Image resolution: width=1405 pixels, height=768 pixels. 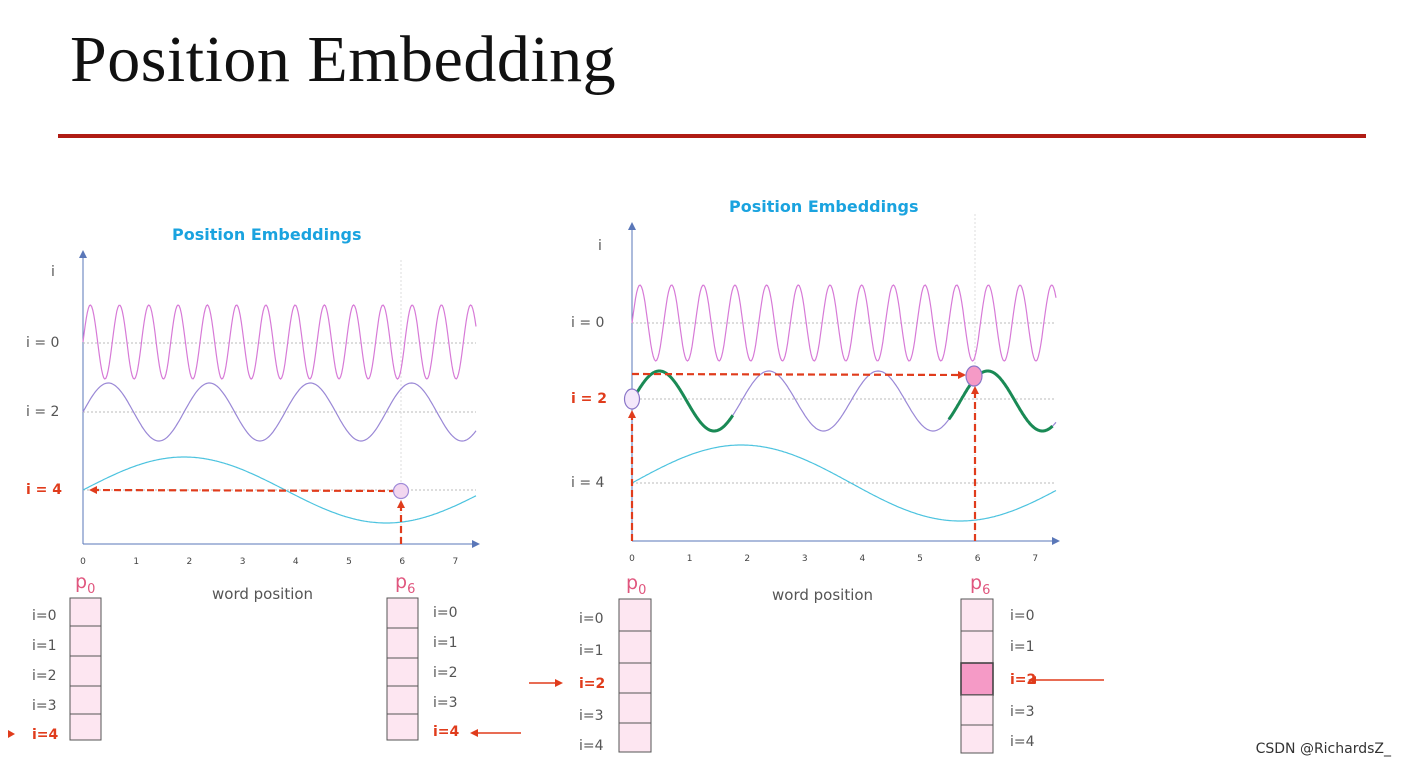 I want to click on watermark: CSDN @RichardsZ_, so click(x=1323, y=749).